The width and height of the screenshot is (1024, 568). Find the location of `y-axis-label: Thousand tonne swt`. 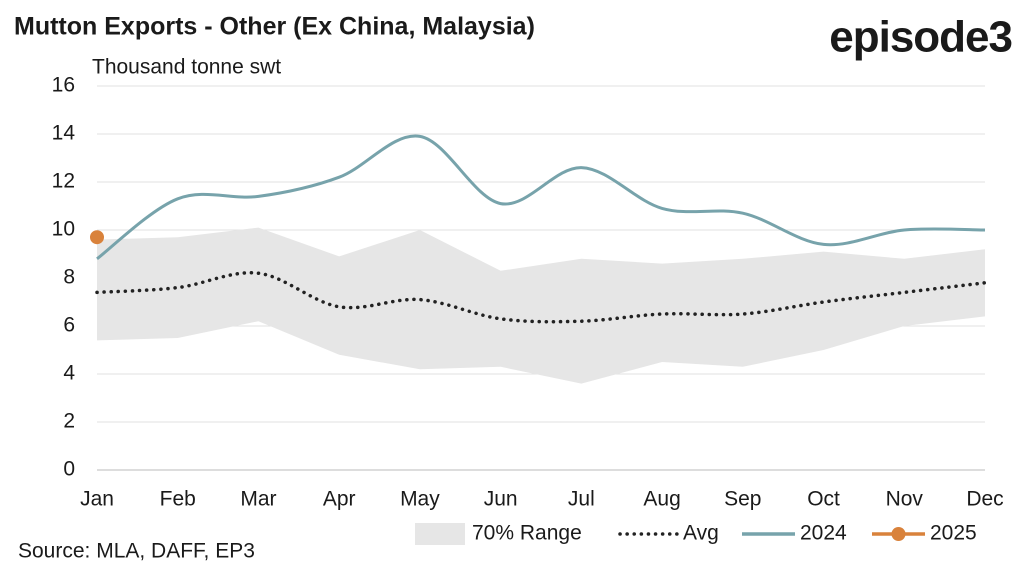

y-axis-label: Thousand tonne swt is located at coordinates (186, 67).